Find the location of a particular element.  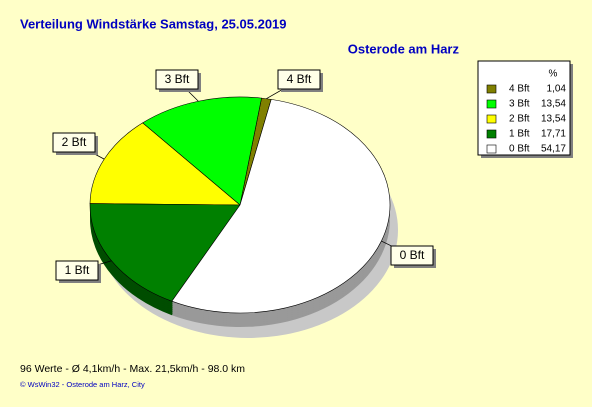

slice-label: 0 Bft is located at coordinates (412, 255).